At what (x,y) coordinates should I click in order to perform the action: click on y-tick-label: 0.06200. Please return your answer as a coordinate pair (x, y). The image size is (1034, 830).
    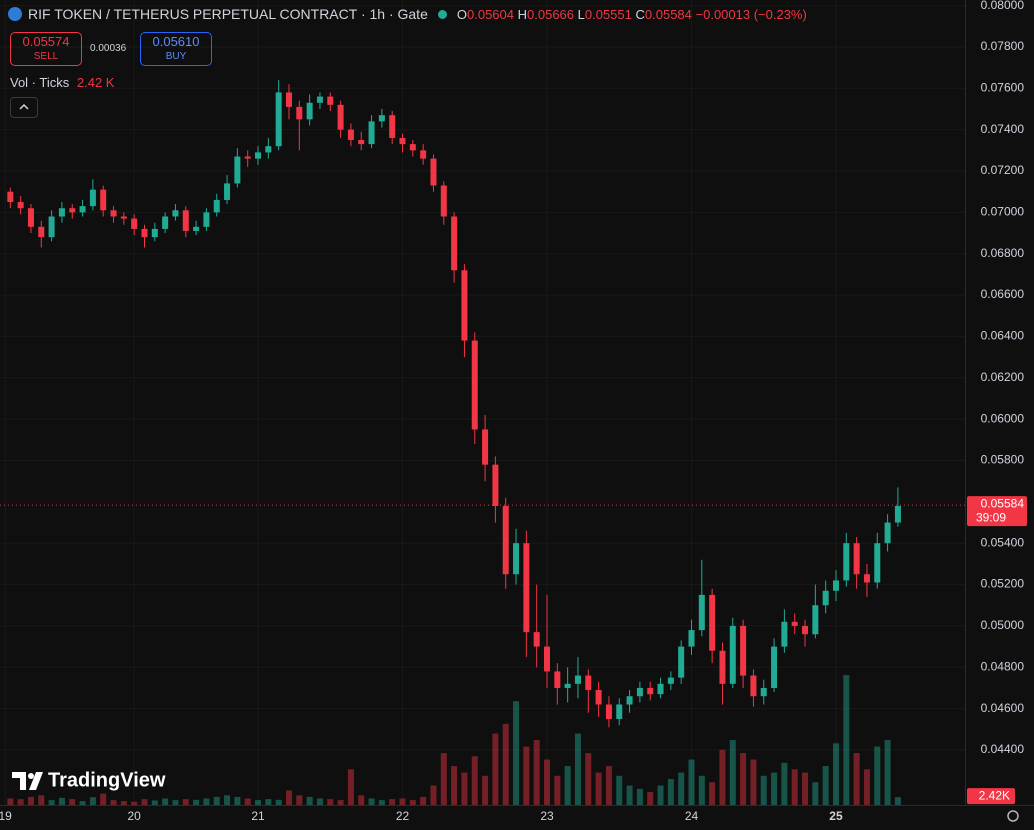
    Looking at the image, I should click on (1003, 377).